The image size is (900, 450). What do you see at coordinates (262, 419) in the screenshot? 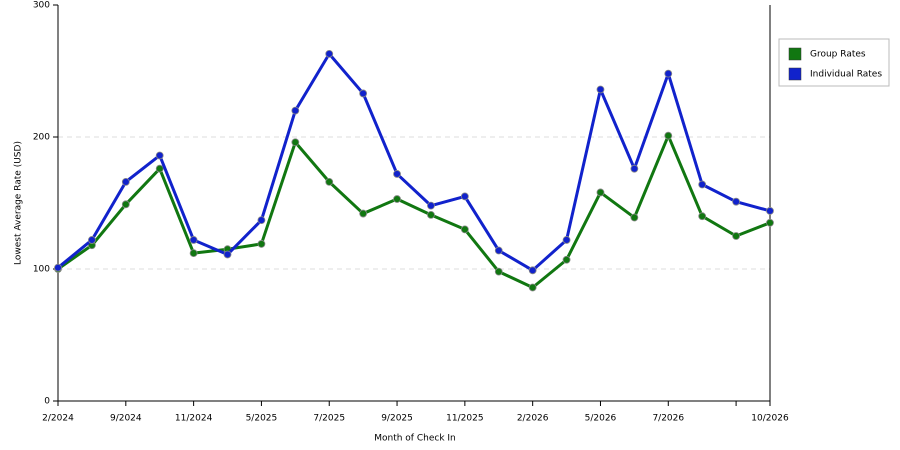
I see `x-tick-label: 5/2025` at bounding box center [262, 419].